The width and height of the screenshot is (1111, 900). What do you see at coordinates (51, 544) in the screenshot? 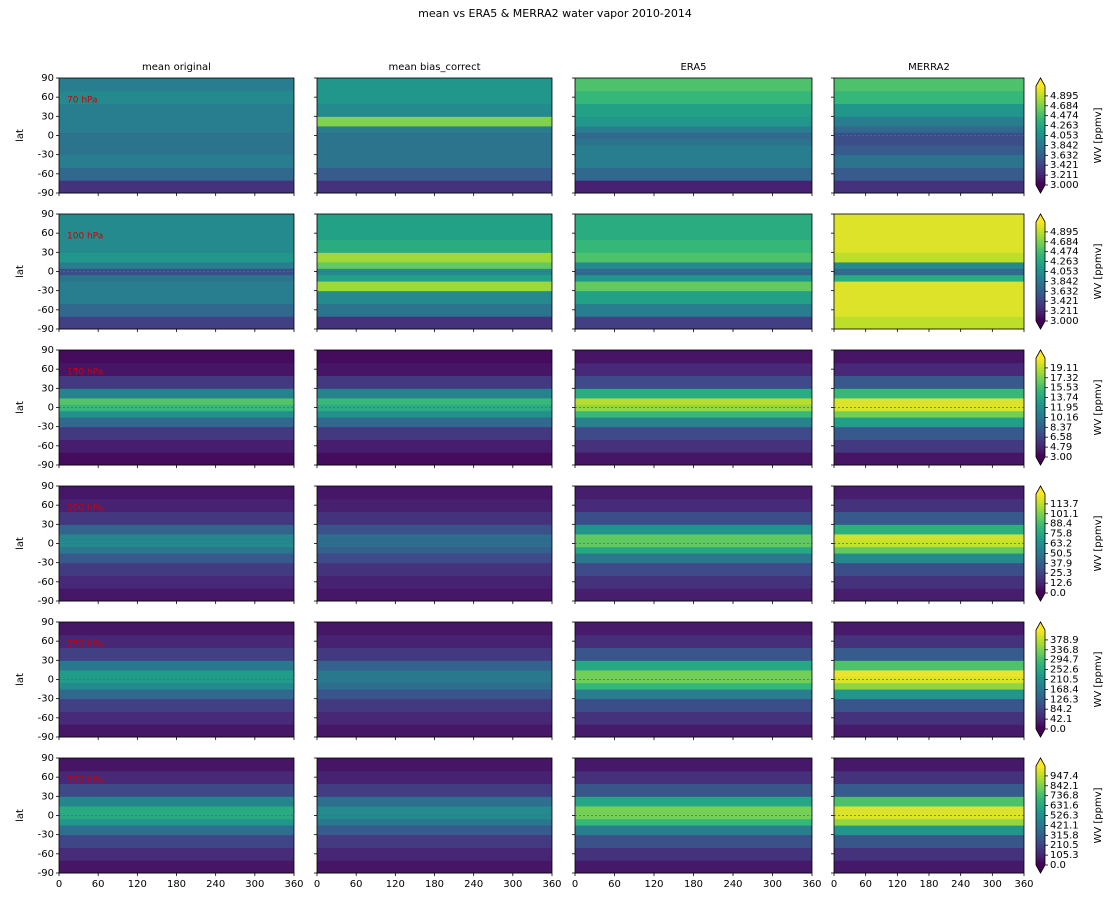
I see `y-tick-label: 0` at bounding box center [51, 544].